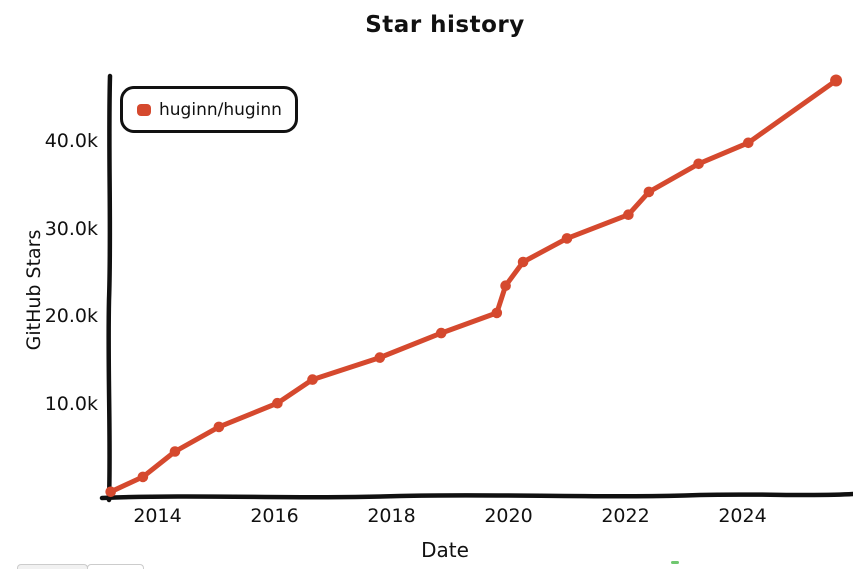 The width and height of the screenshot is (853, 569). I want to click on cutoff-button-right, so click(115, 566).